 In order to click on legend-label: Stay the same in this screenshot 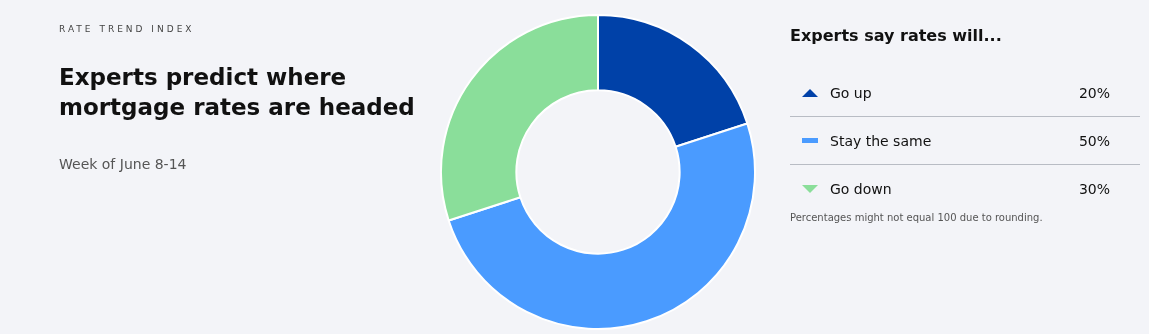, I will do `click(881, 140)`.